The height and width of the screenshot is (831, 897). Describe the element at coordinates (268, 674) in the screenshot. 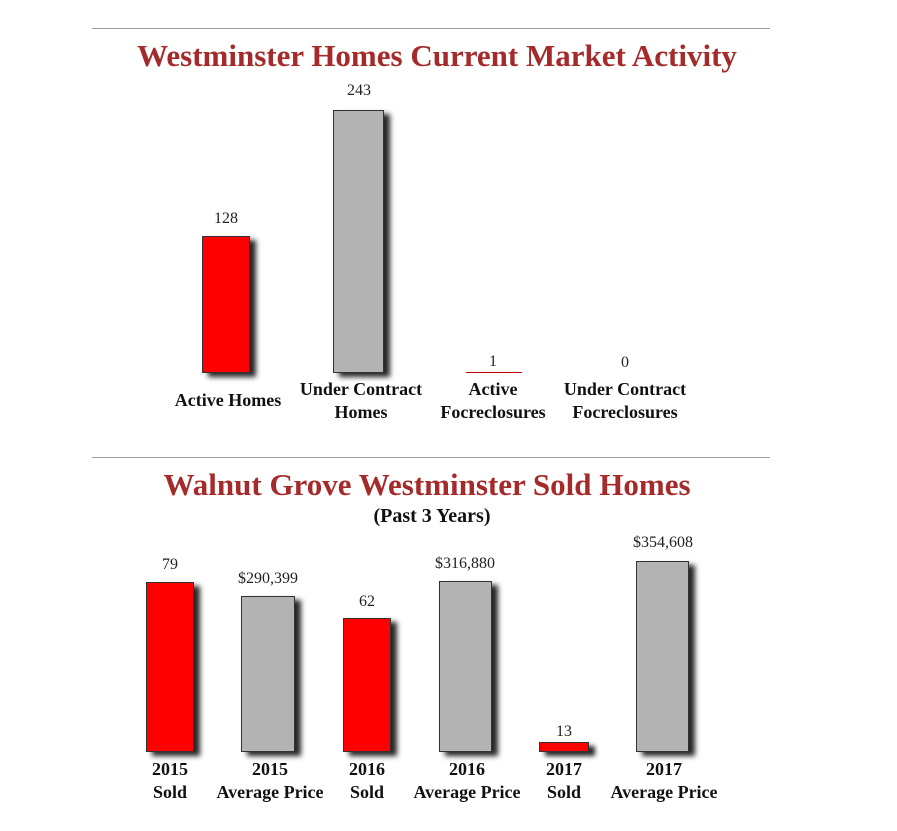

I see `bar-2015-average-price` at that location.